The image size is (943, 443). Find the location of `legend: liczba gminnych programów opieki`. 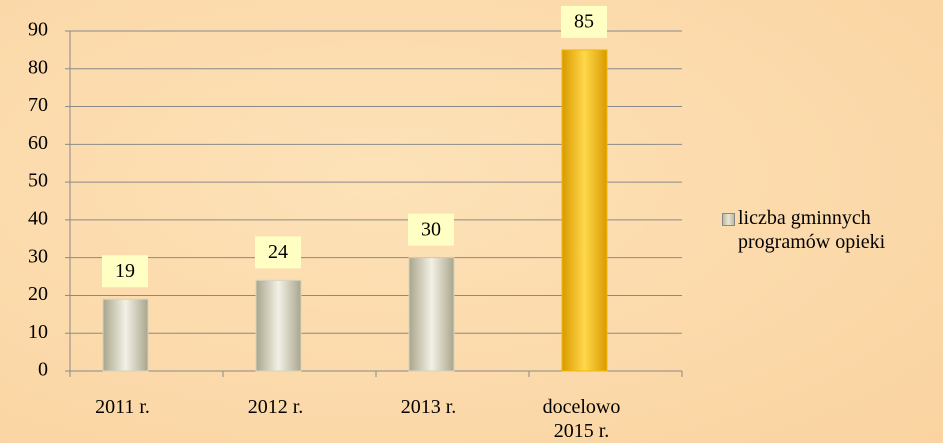

legend: liczba gminnych programów opieki is located at coordinates (832, 230).